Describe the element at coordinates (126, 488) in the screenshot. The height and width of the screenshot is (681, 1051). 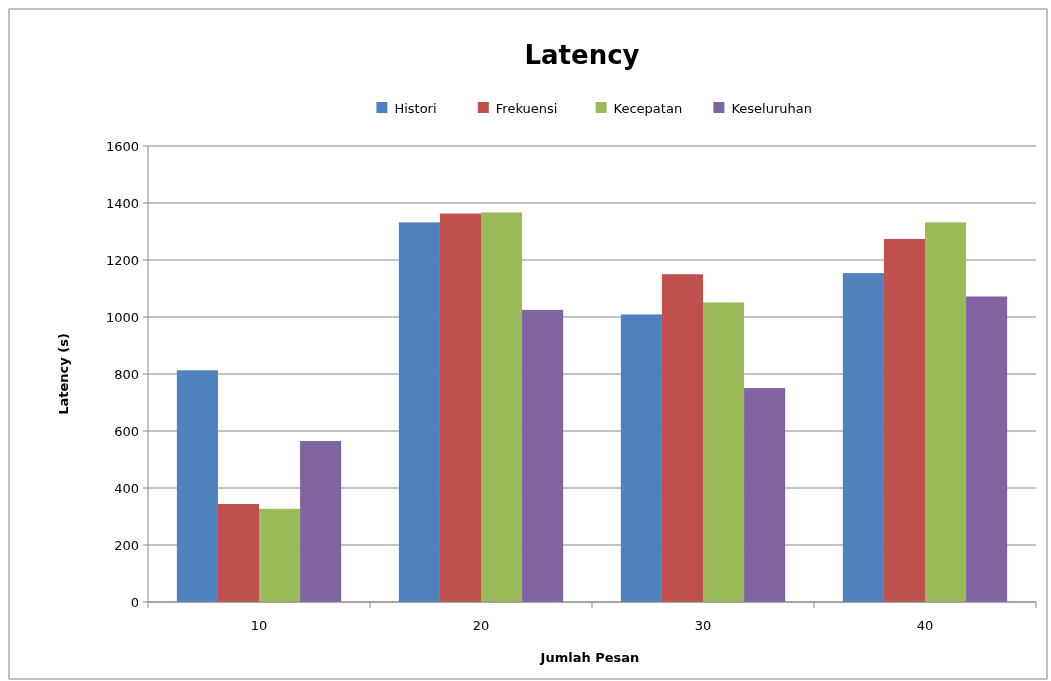
I see `y-tick-label: 400` at that location.